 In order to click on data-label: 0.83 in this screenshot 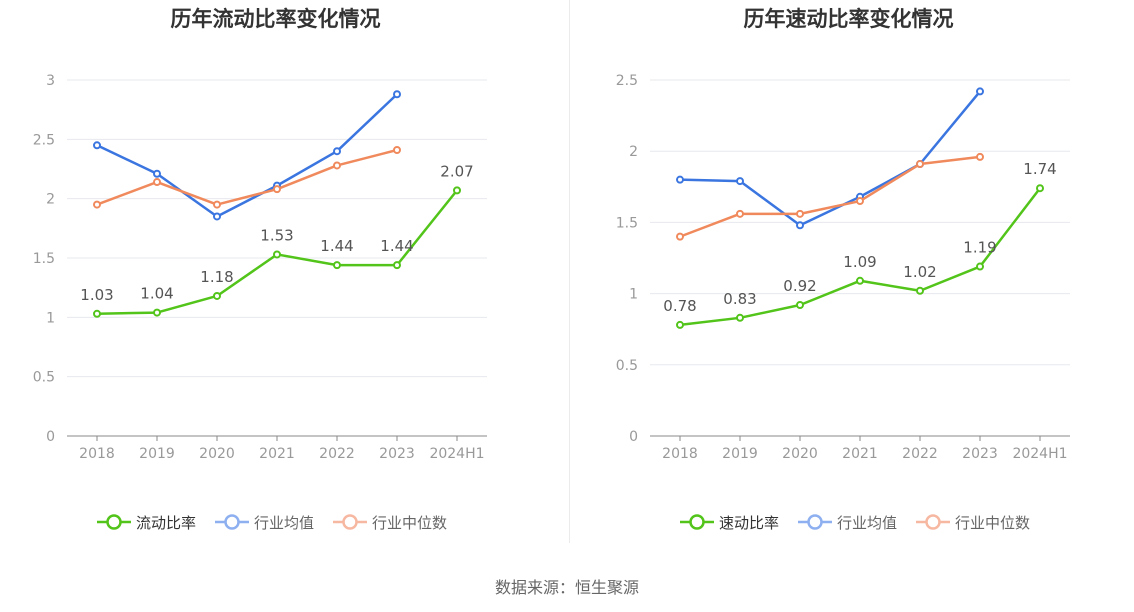, I will do `click(739, 299)`.